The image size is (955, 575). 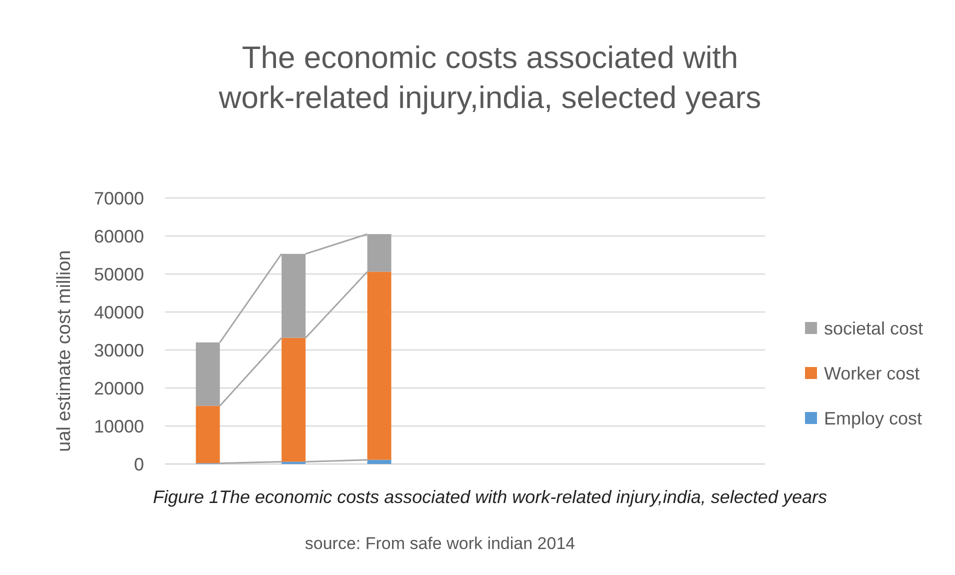 I want to click on y-axis-title: ual estimate cost million, so click(x=64, y=351).